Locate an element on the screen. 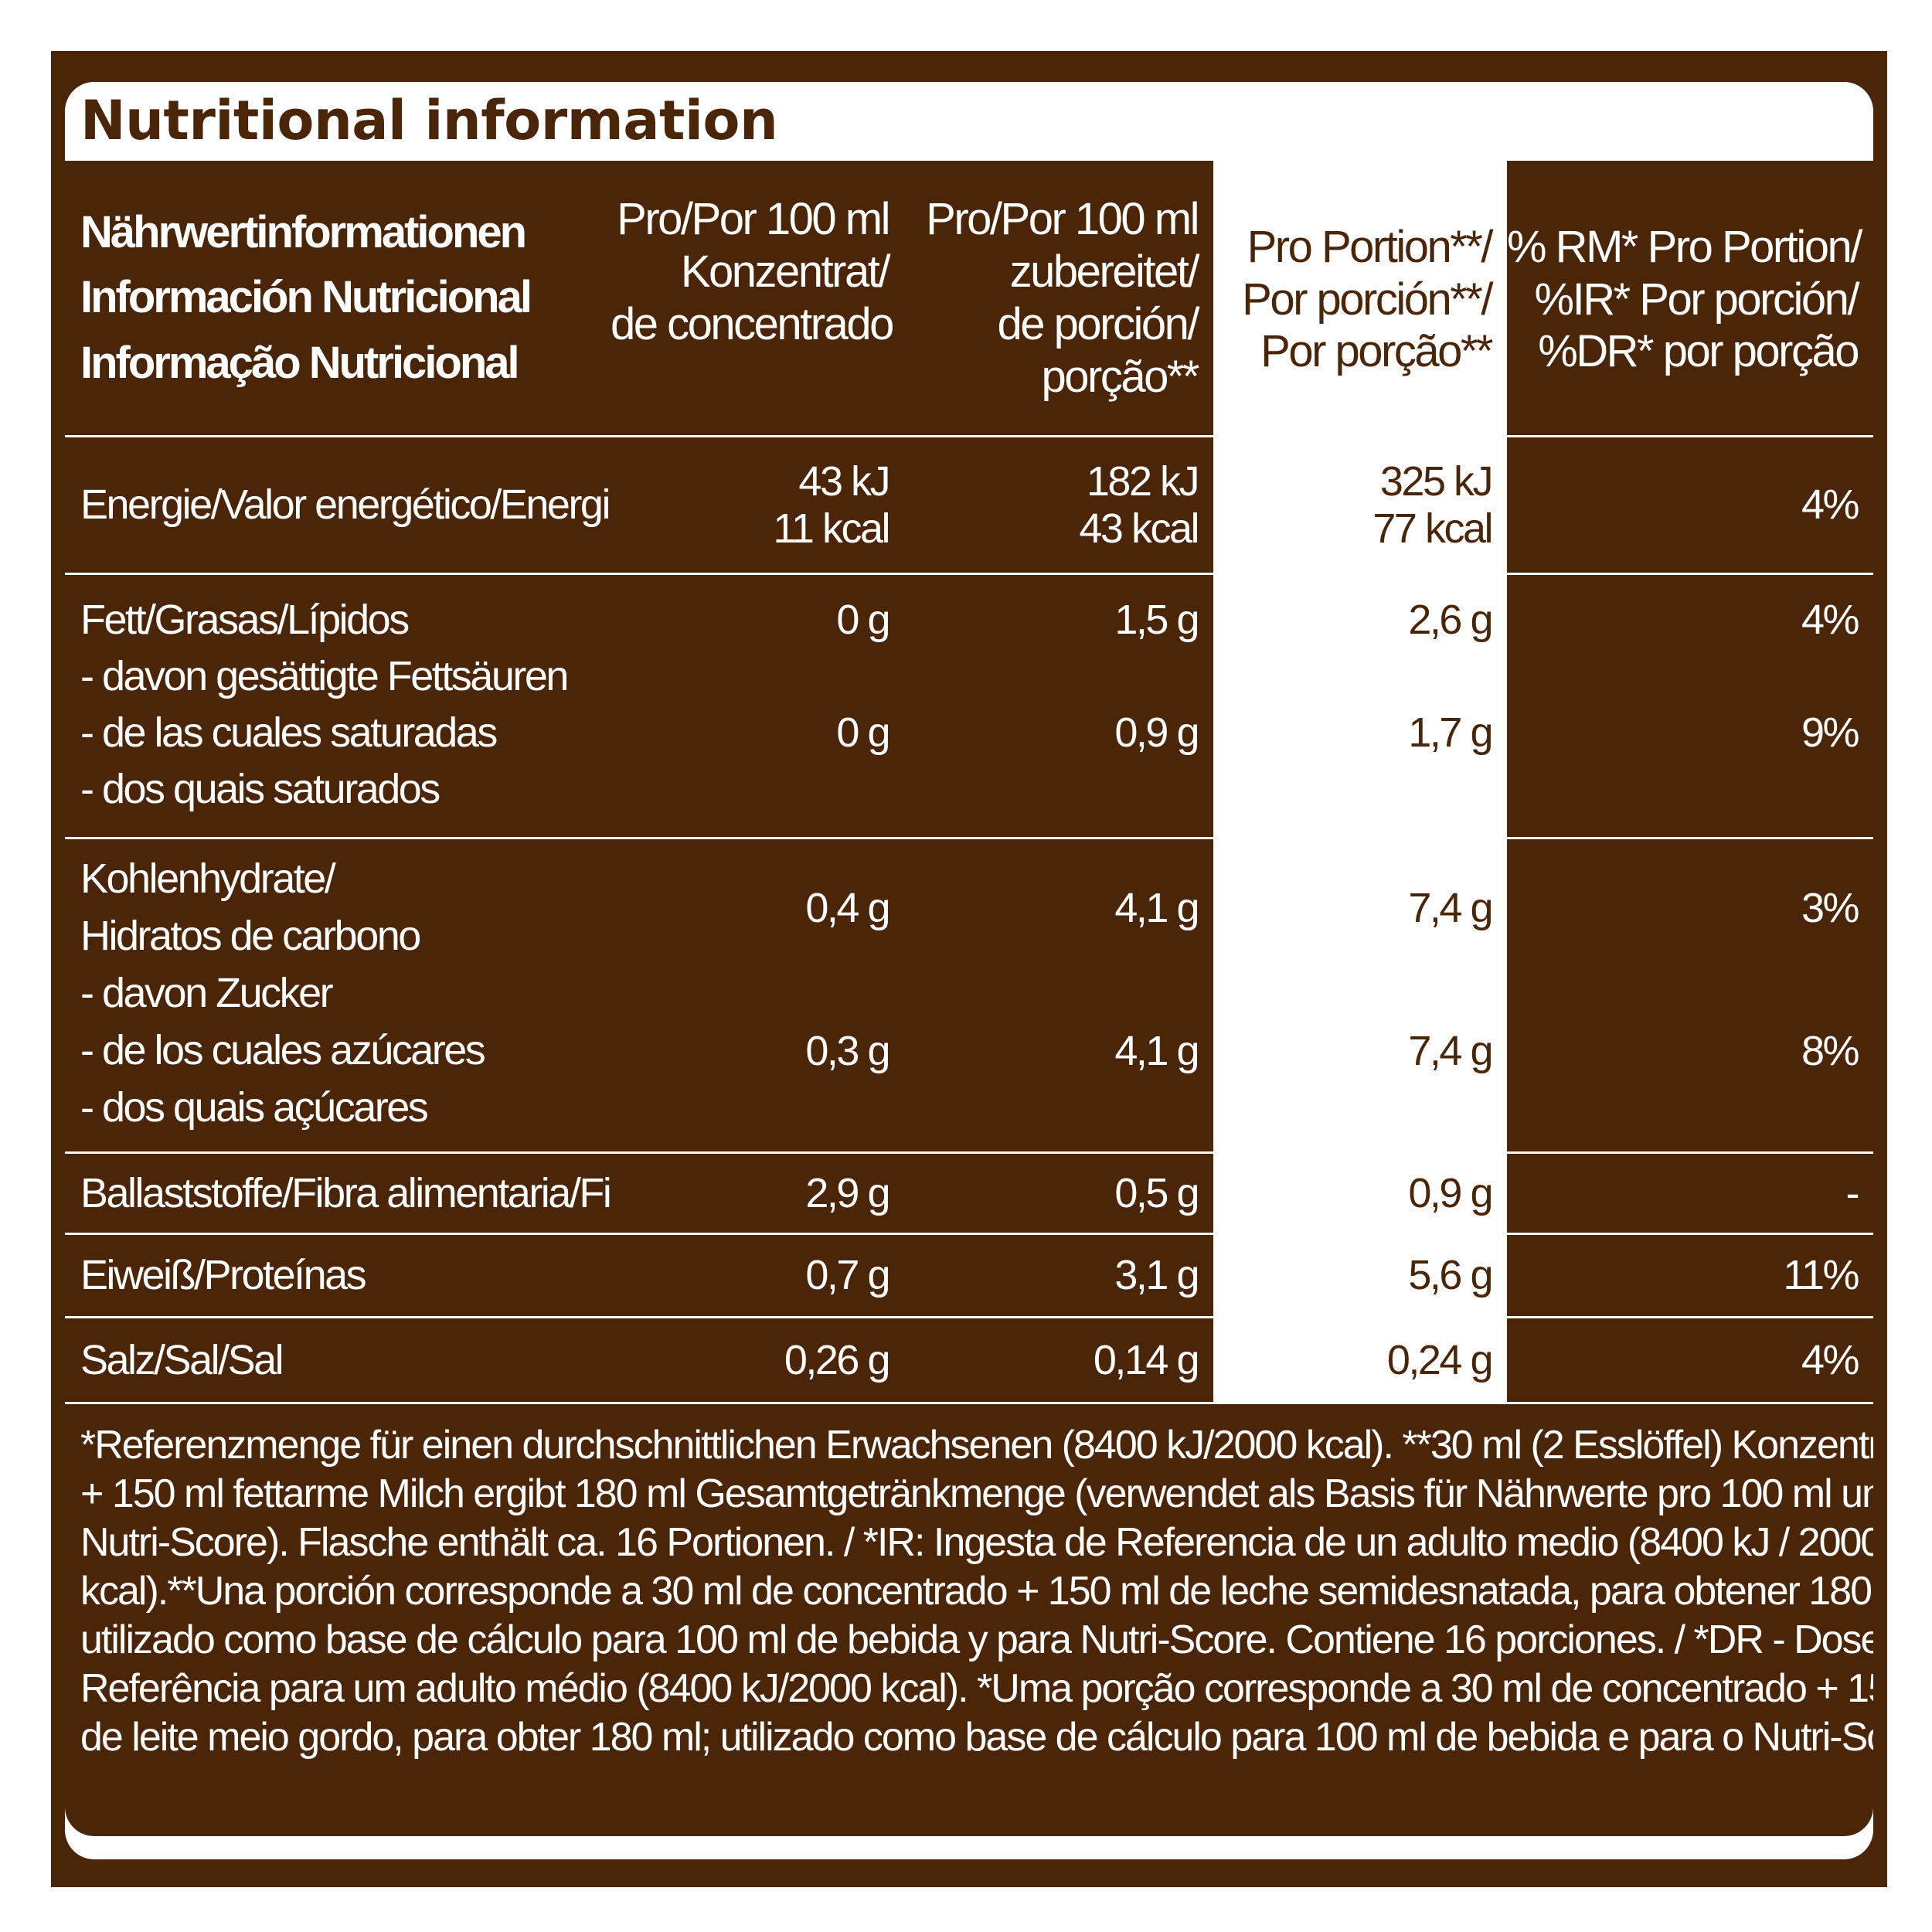 This screenshot has height=1932, width=1932. header-col2-line2: zubereitet/ is located at coordinates (1105, 271).